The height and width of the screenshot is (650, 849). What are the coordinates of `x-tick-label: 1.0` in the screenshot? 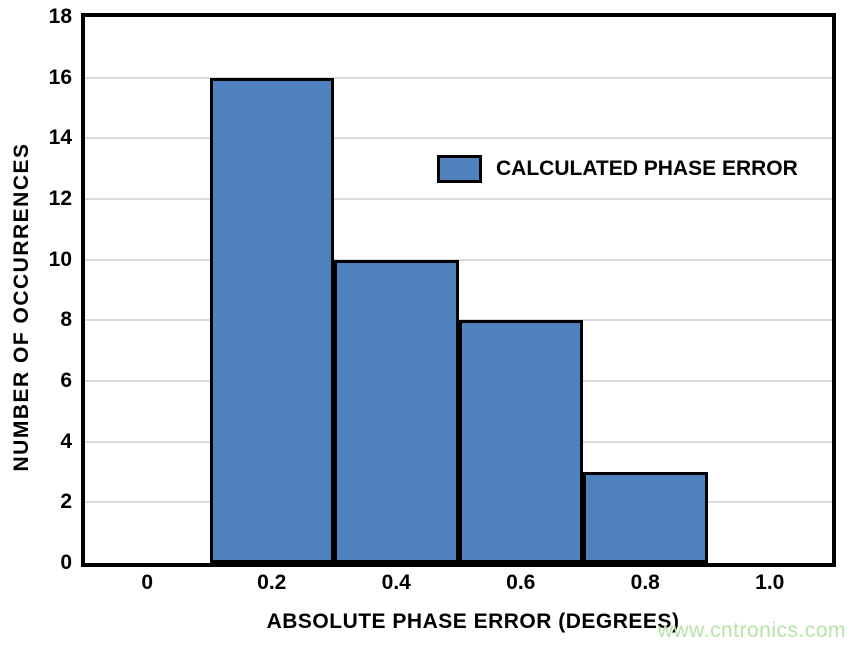 It's located at (770, 582).